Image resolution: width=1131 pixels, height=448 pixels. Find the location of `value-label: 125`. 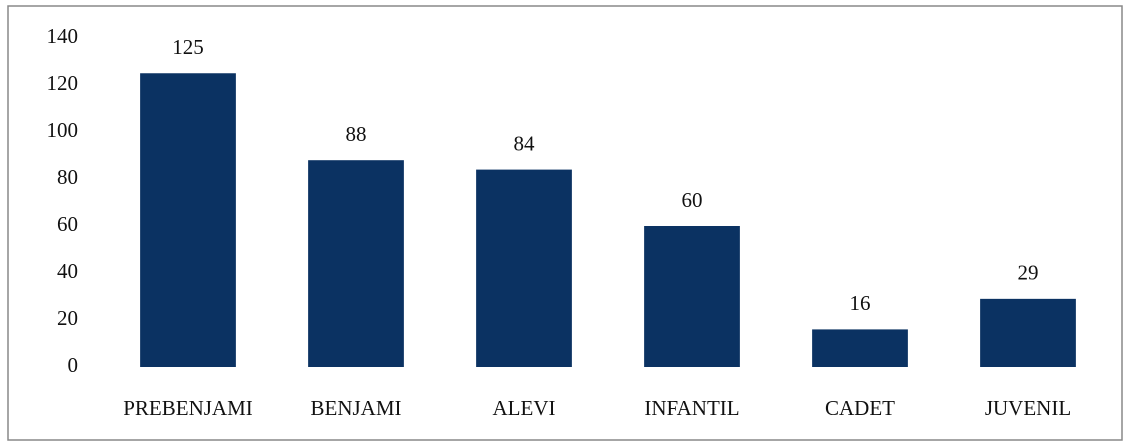

value-label: 125 is located at coordinates (188, 47).